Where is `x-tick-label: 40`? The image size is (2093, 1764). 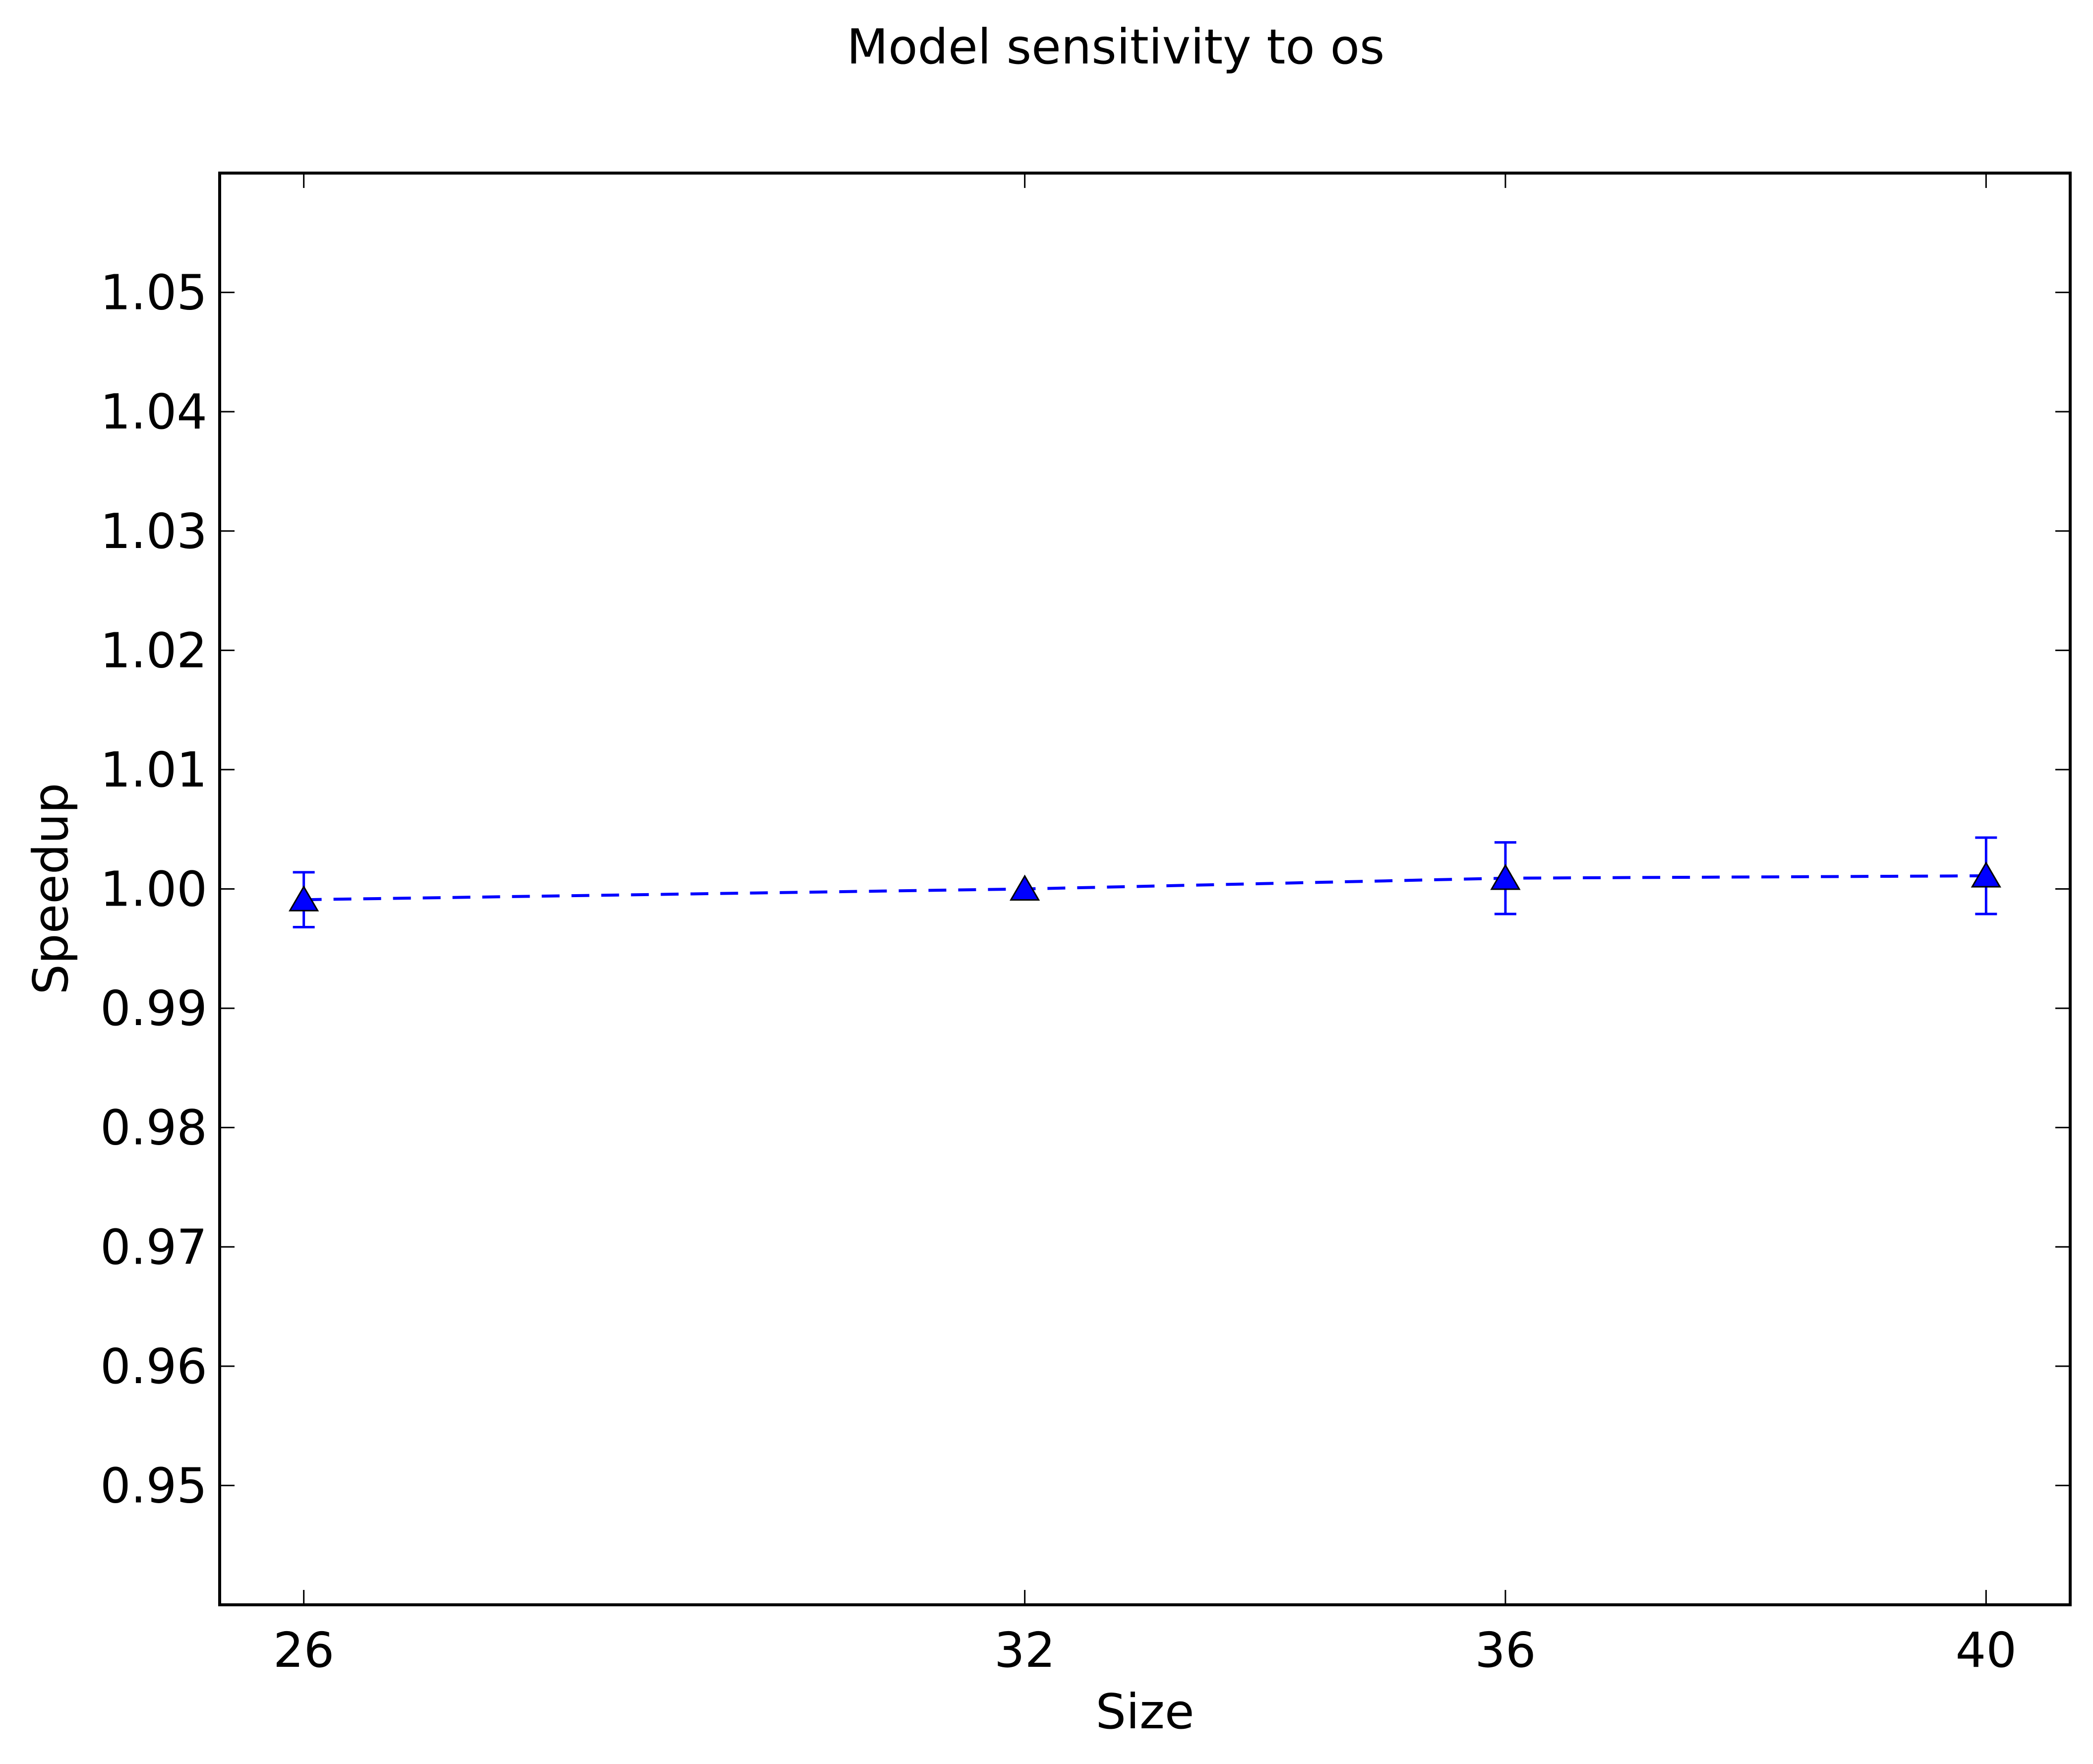 x-tick-label: 40 is located at coordinates (1987, 1650).